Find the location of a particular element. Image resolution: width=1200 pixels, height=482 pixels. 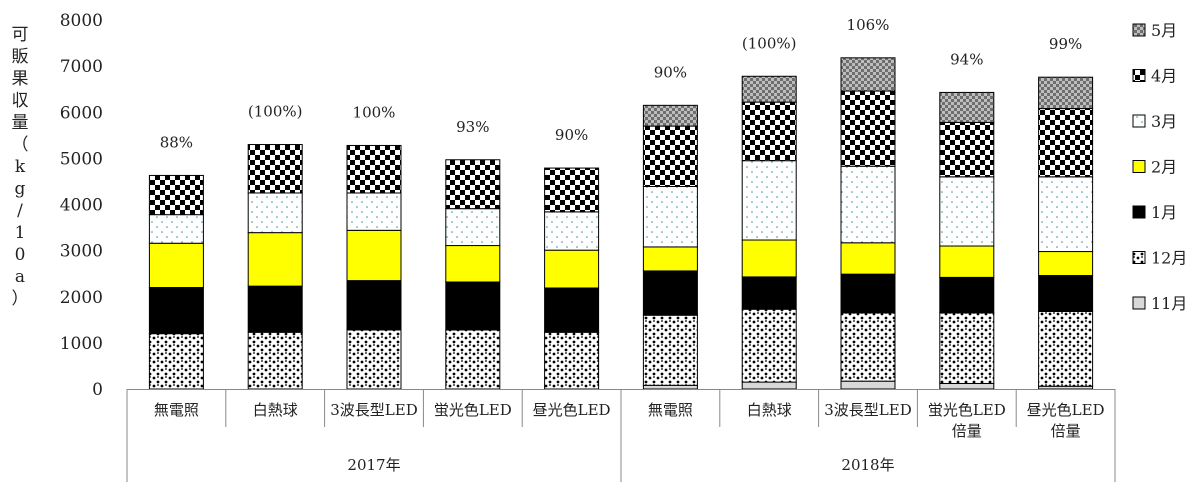

legend-label: 3月 is located at coordinates (1164, 121).